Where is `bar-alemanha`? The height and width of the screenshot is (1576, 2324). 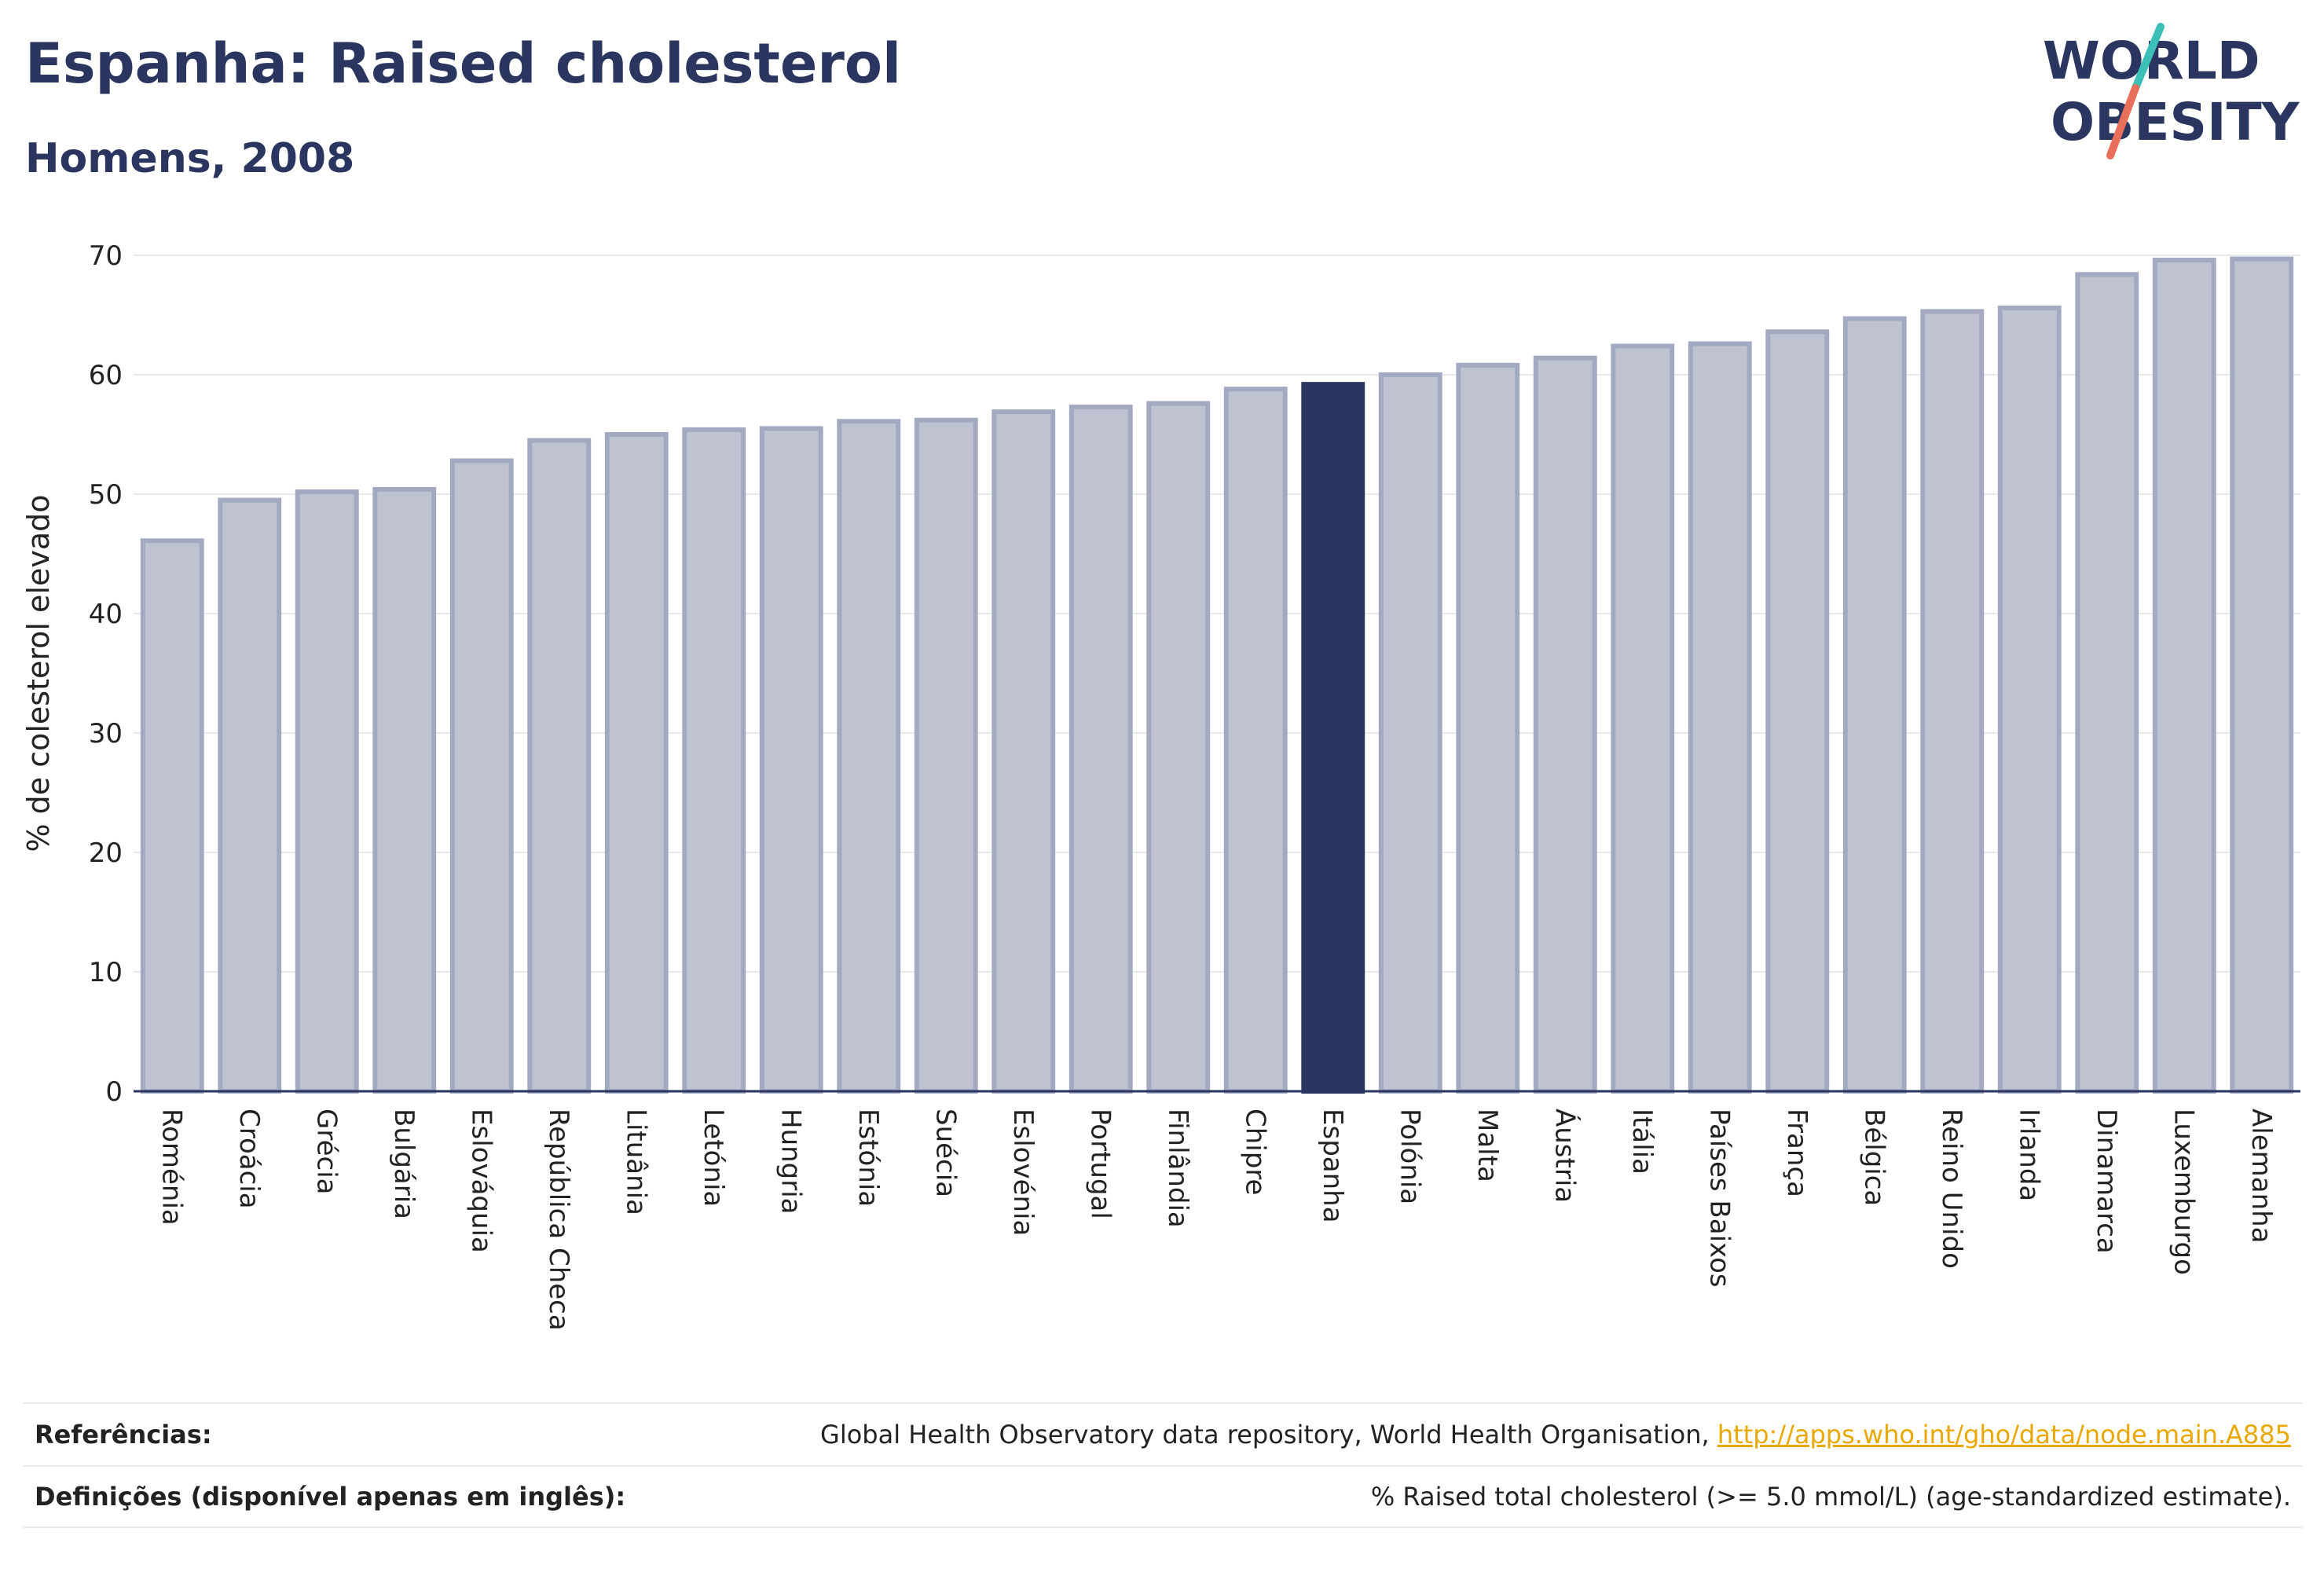 bar-alemanha is located at coordinates (2262, 675).